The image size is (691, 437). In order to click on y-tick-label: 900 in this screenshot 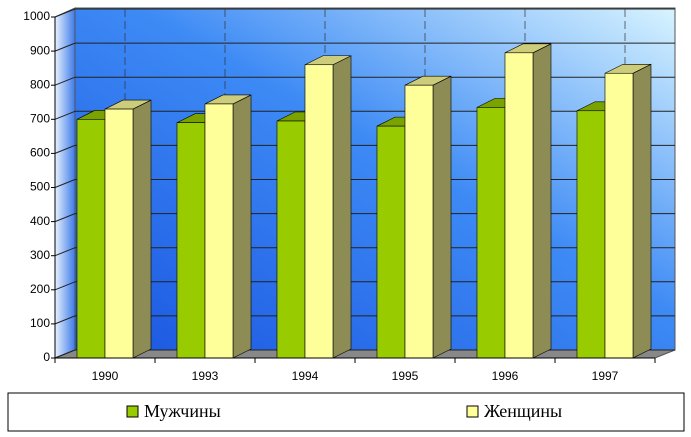, I will do `click(40, 50)`.